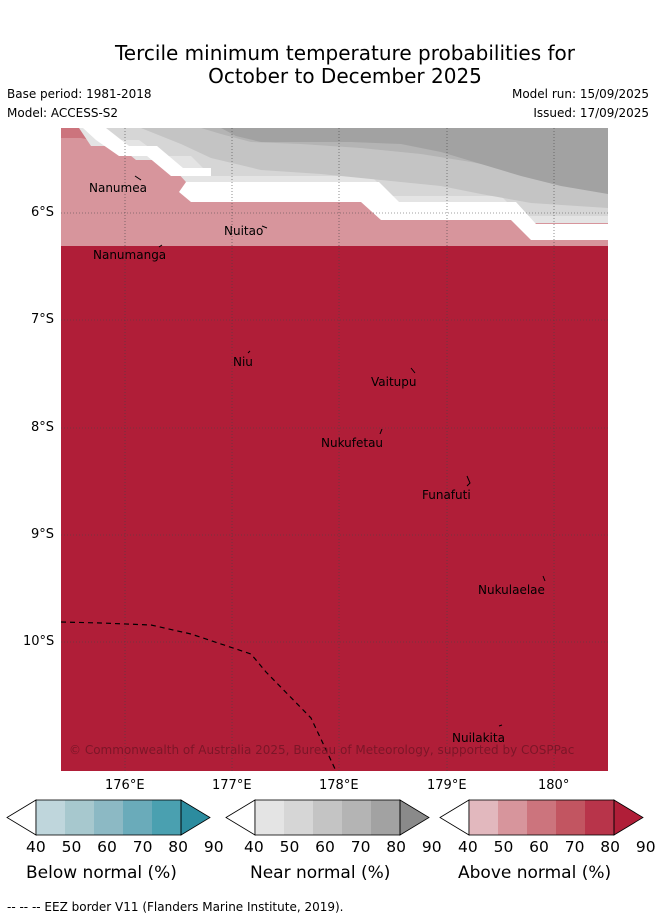 The width and height of the screenshot is (655, 919). Describe the element at coordinates (240, 817) in the screenshot. I see `colorbar-1-min-extend` at that location.